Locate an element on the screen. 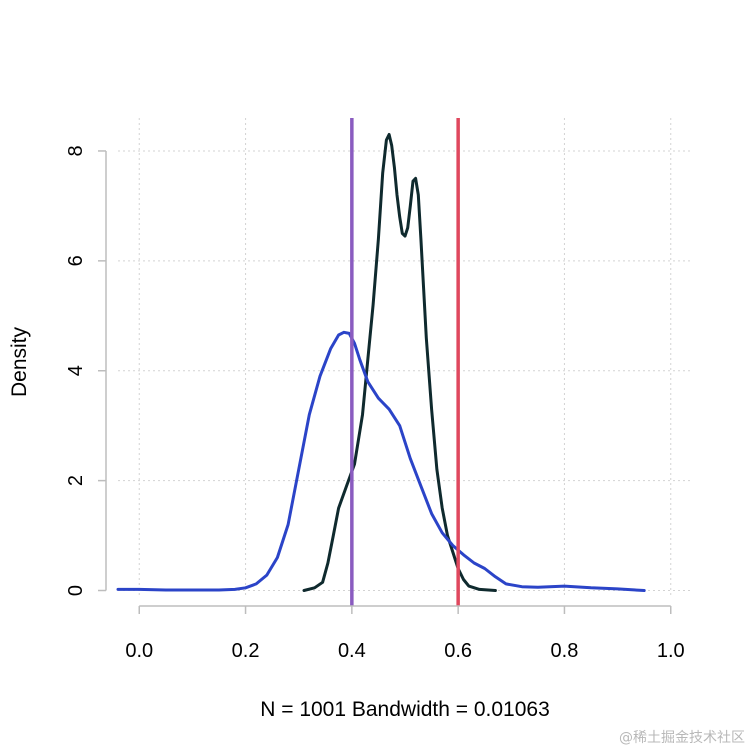 This screenshot has width=753, height=753. y-tick-label: 2 is located at coordinates (76, 480).